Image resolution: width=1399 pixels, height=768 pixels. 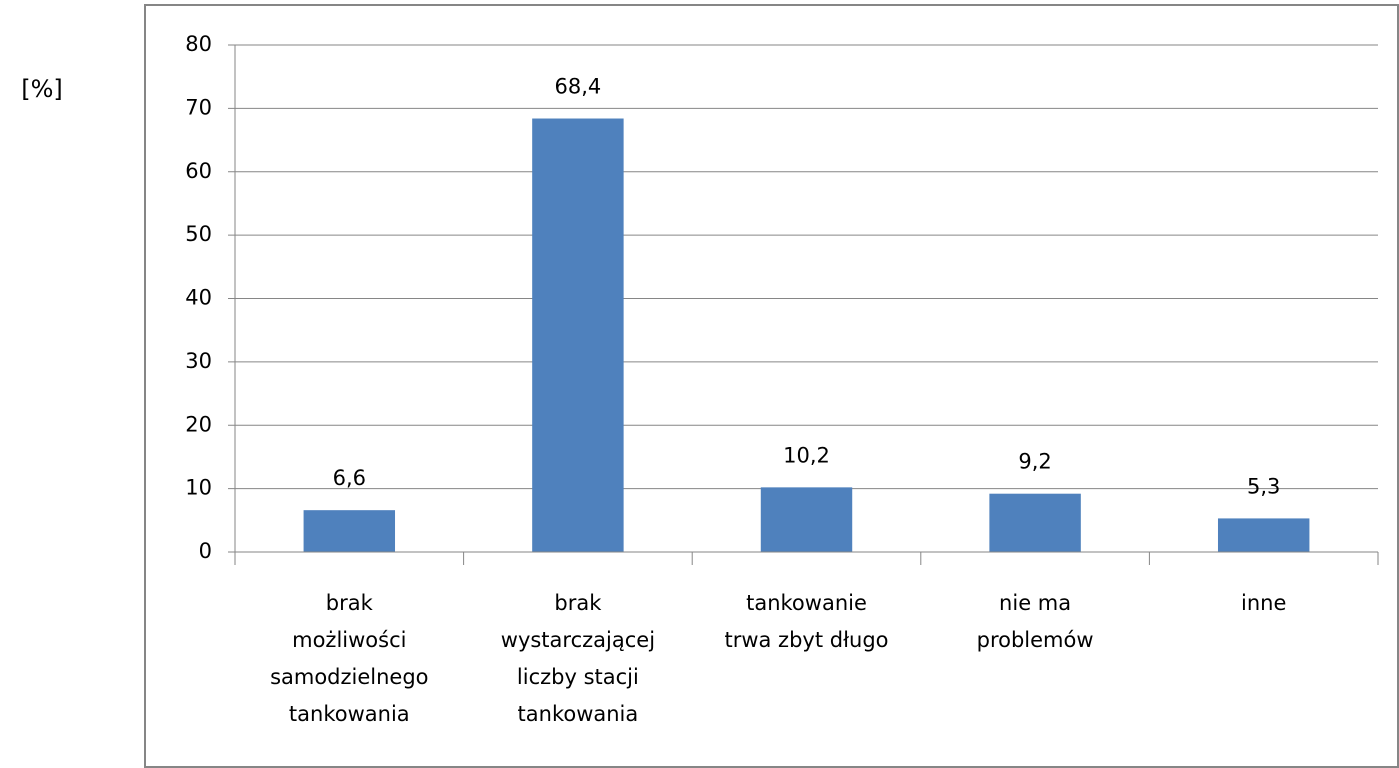 What do you see at coordinates (349, 658) in the screenshot?
I see `x-tick-label: brak możliwości samodzielnego tankowania` at bounding box center [349, 658].